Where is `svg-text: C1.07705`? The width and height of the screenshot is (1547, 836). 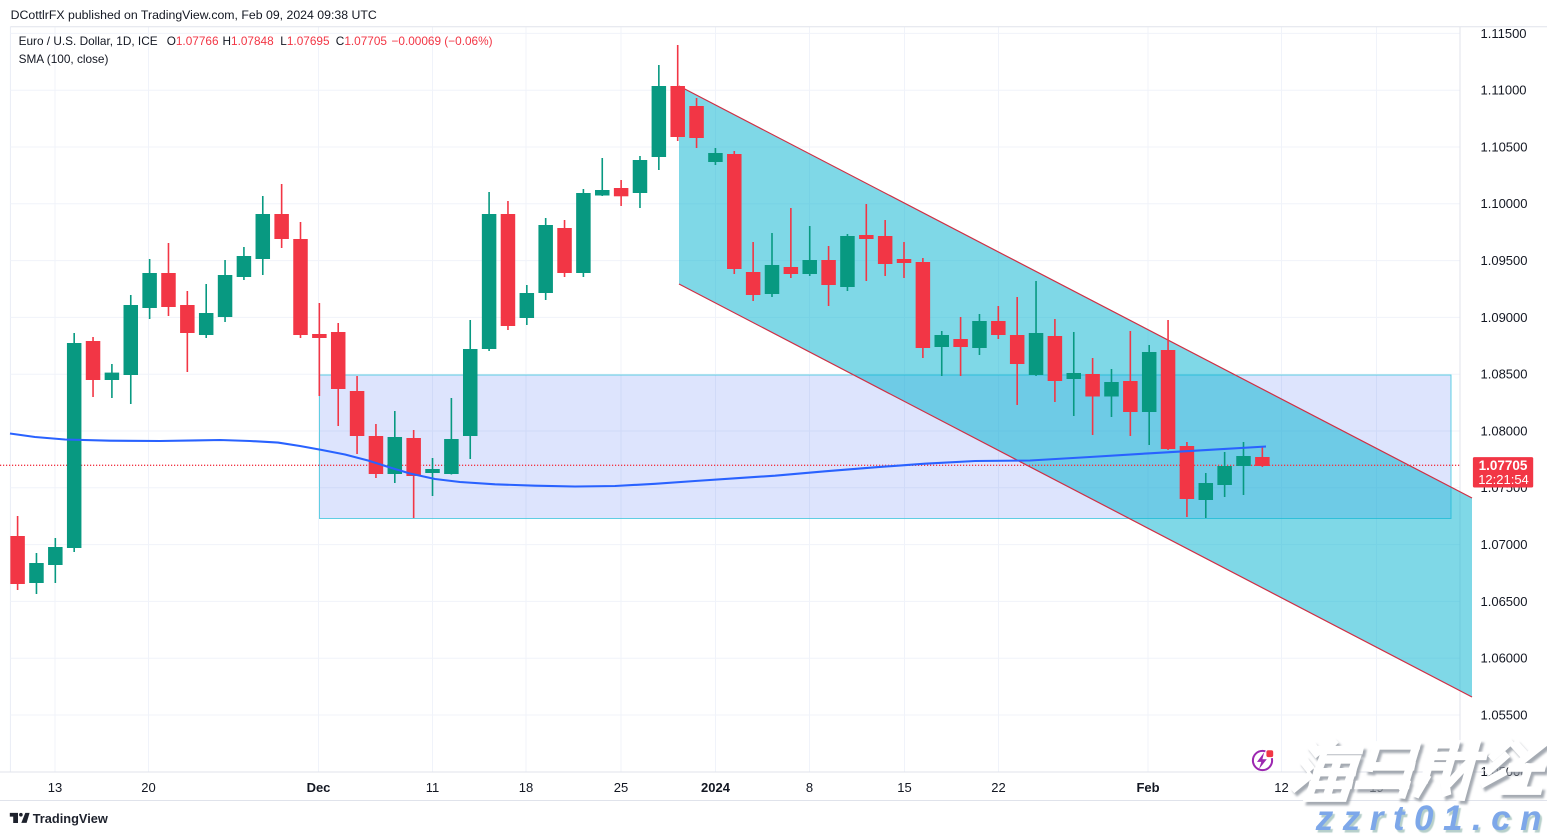 svg-text: C1.07705 is located at coordinates (362, 41).